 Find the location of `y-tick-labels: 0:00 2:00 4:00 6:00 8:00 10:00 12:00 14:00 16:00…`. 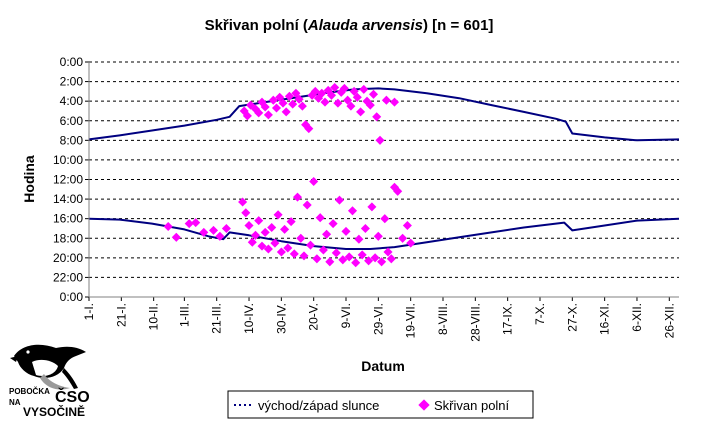

y-tick-labels: 0:00 2:00 4:00 6:00 8:00 10:00 12:00 14:00 16:00… is located at coordinates (71, 179).